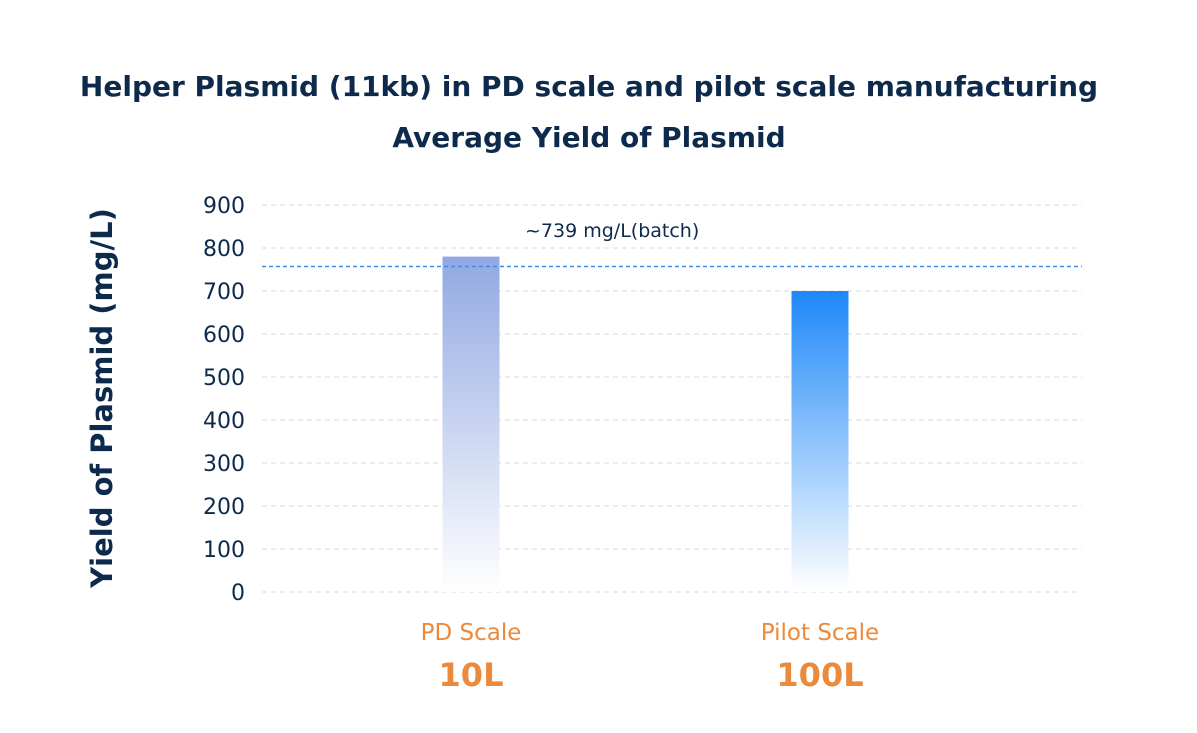 The image size is (1197, 733). What do you see at coordinates (224, 335) in the screenshot?
I see `y-tick-label: 600` at bounding box center [224, 335].